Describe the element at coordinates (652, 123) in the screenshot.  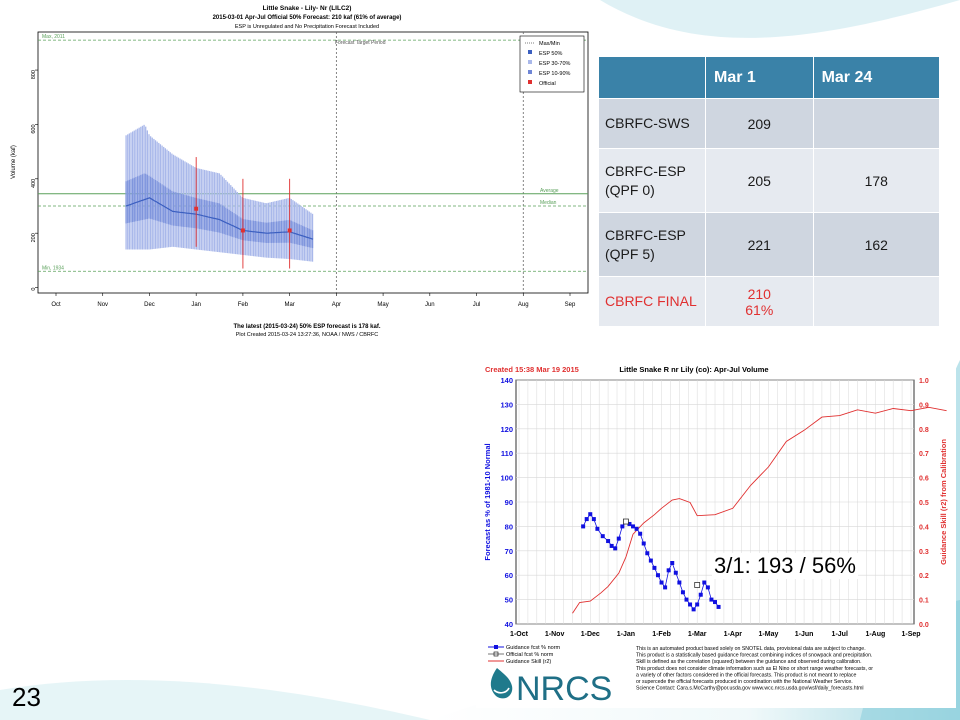
I see `row-name: CBRFC-SWS` at that location.